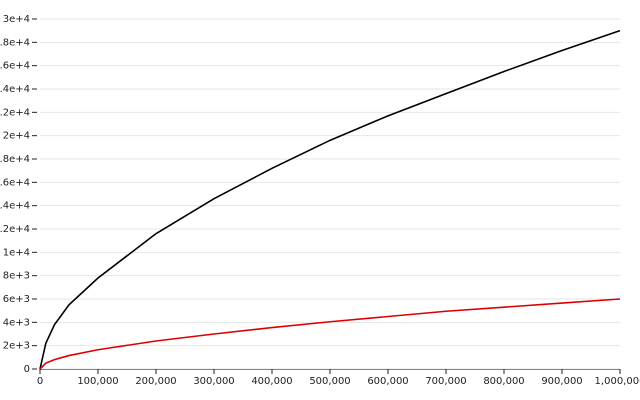 This screenshot has width=640, height=400. Describe the element at coordinates (16, 322) in the screenshot. I see `y-tick-label: 4e+3` at that location.